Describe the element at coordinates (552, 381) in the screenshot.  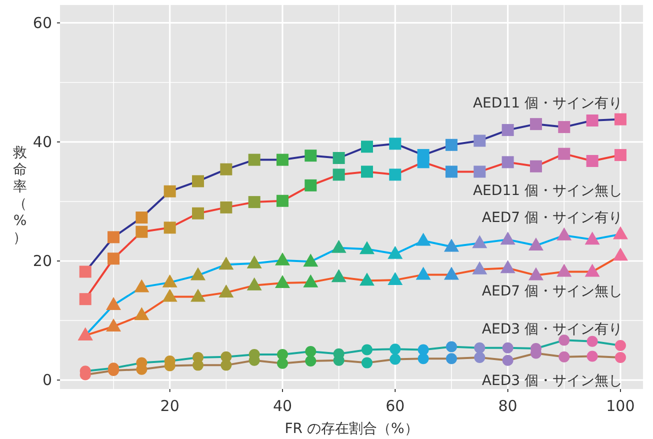
I see `series-label: AED3 個・サイン無し` at that location.